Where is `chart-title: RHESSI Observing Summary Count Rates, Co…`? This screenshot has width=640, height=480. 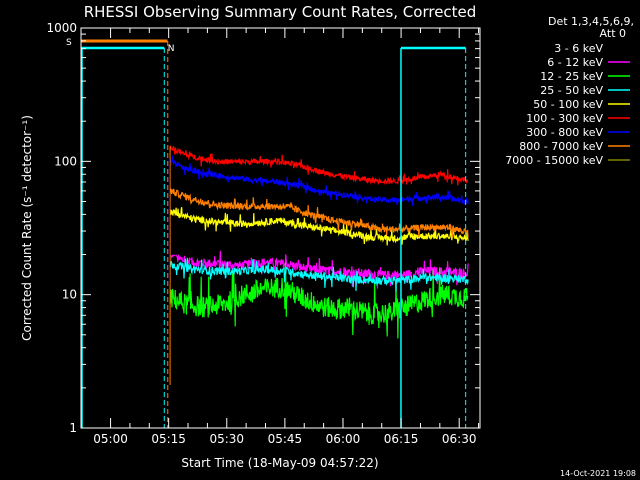 chart-title: RHESSI Observing Summary Count Rates, Co… is located at coordinates (280, 12).